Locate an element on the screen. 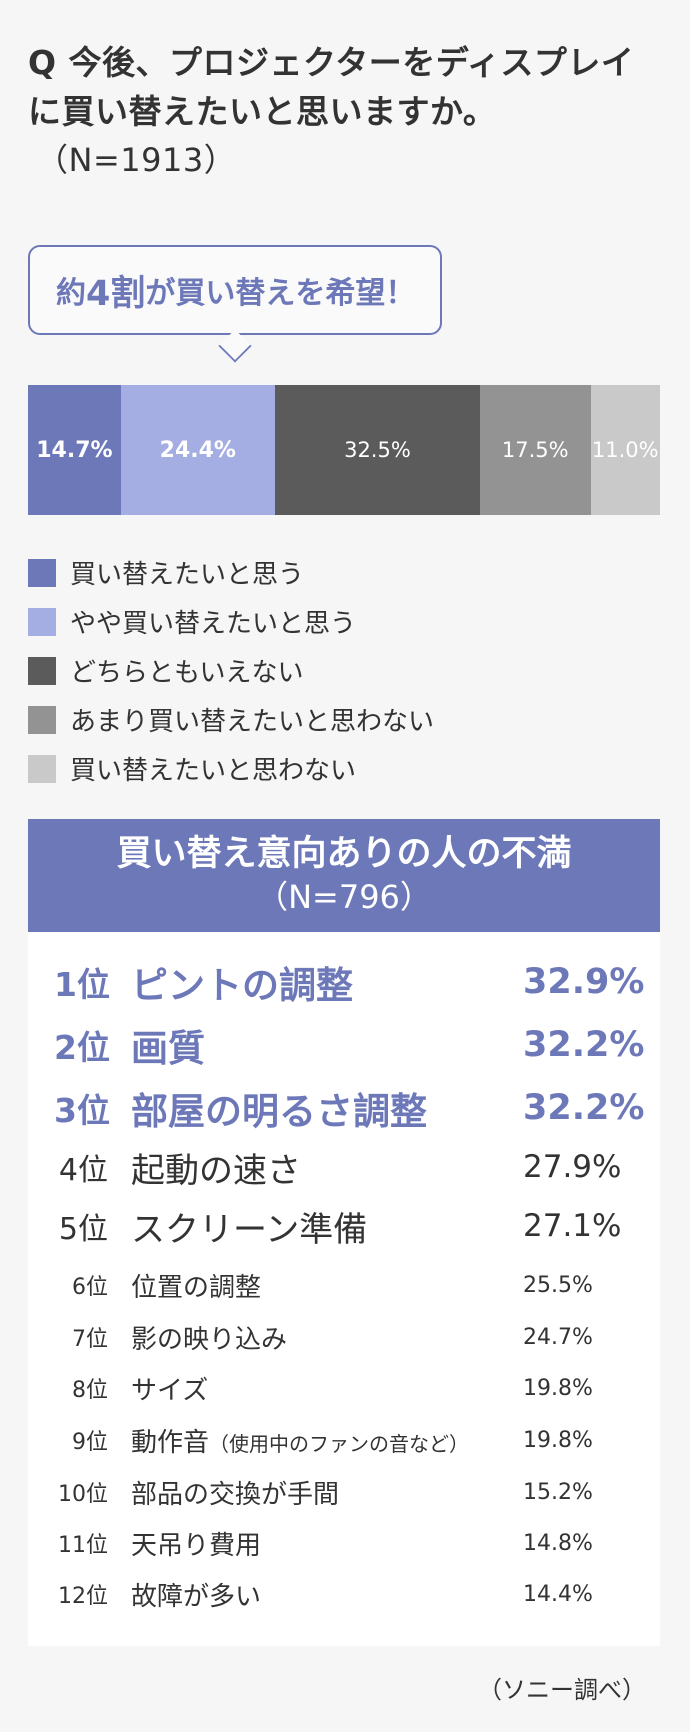 The width and height of the screenshot is (690, 1732). ranking-row: 2位 画質 32.2% is located at coordinates (344, 1046).